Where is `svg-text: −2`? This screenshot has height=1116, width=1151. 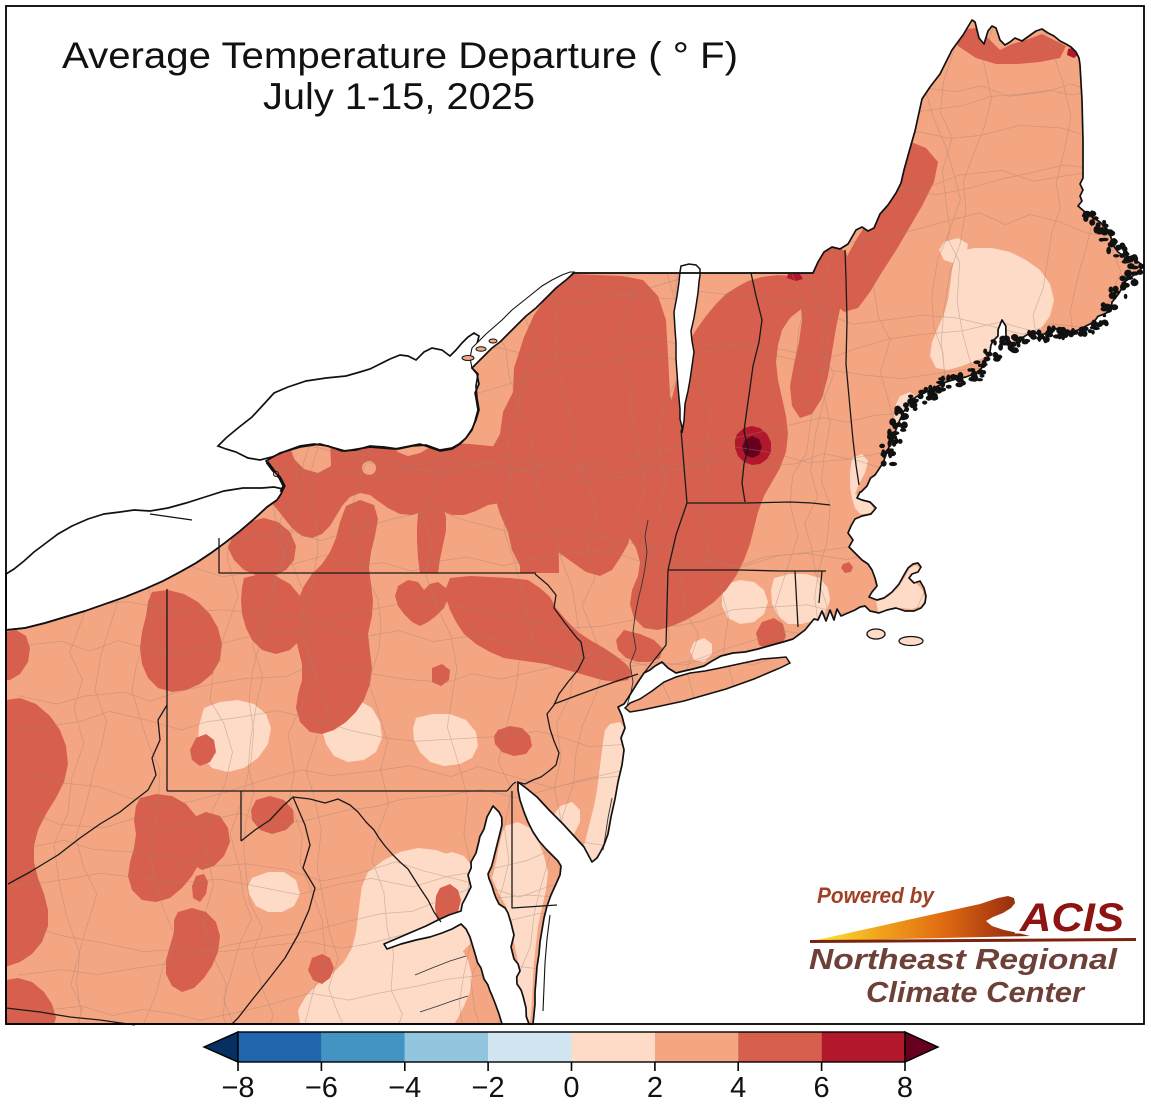
svg-text: −2 is located at coordinates (488, 1088).